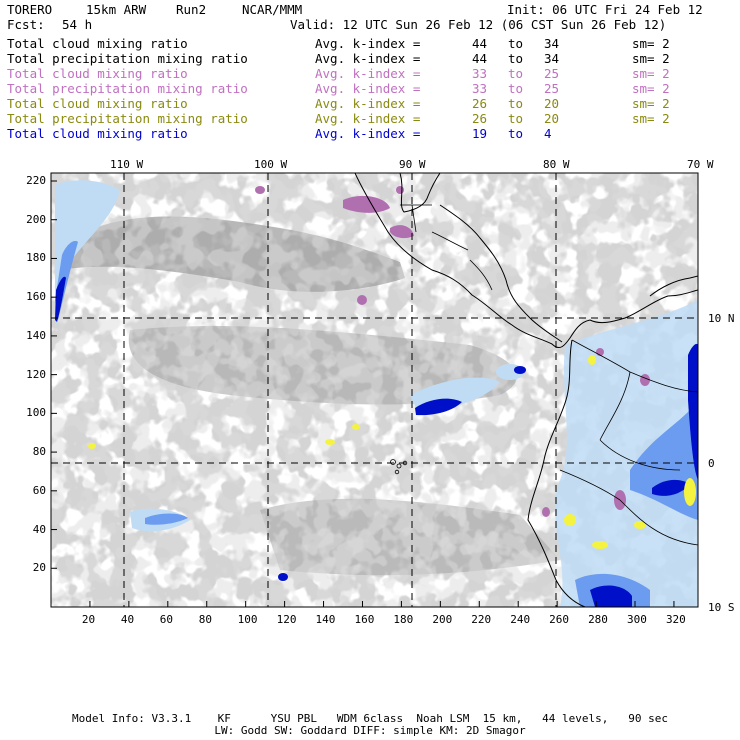  I want to click on y-tick-label: 40, so click(39, 529).